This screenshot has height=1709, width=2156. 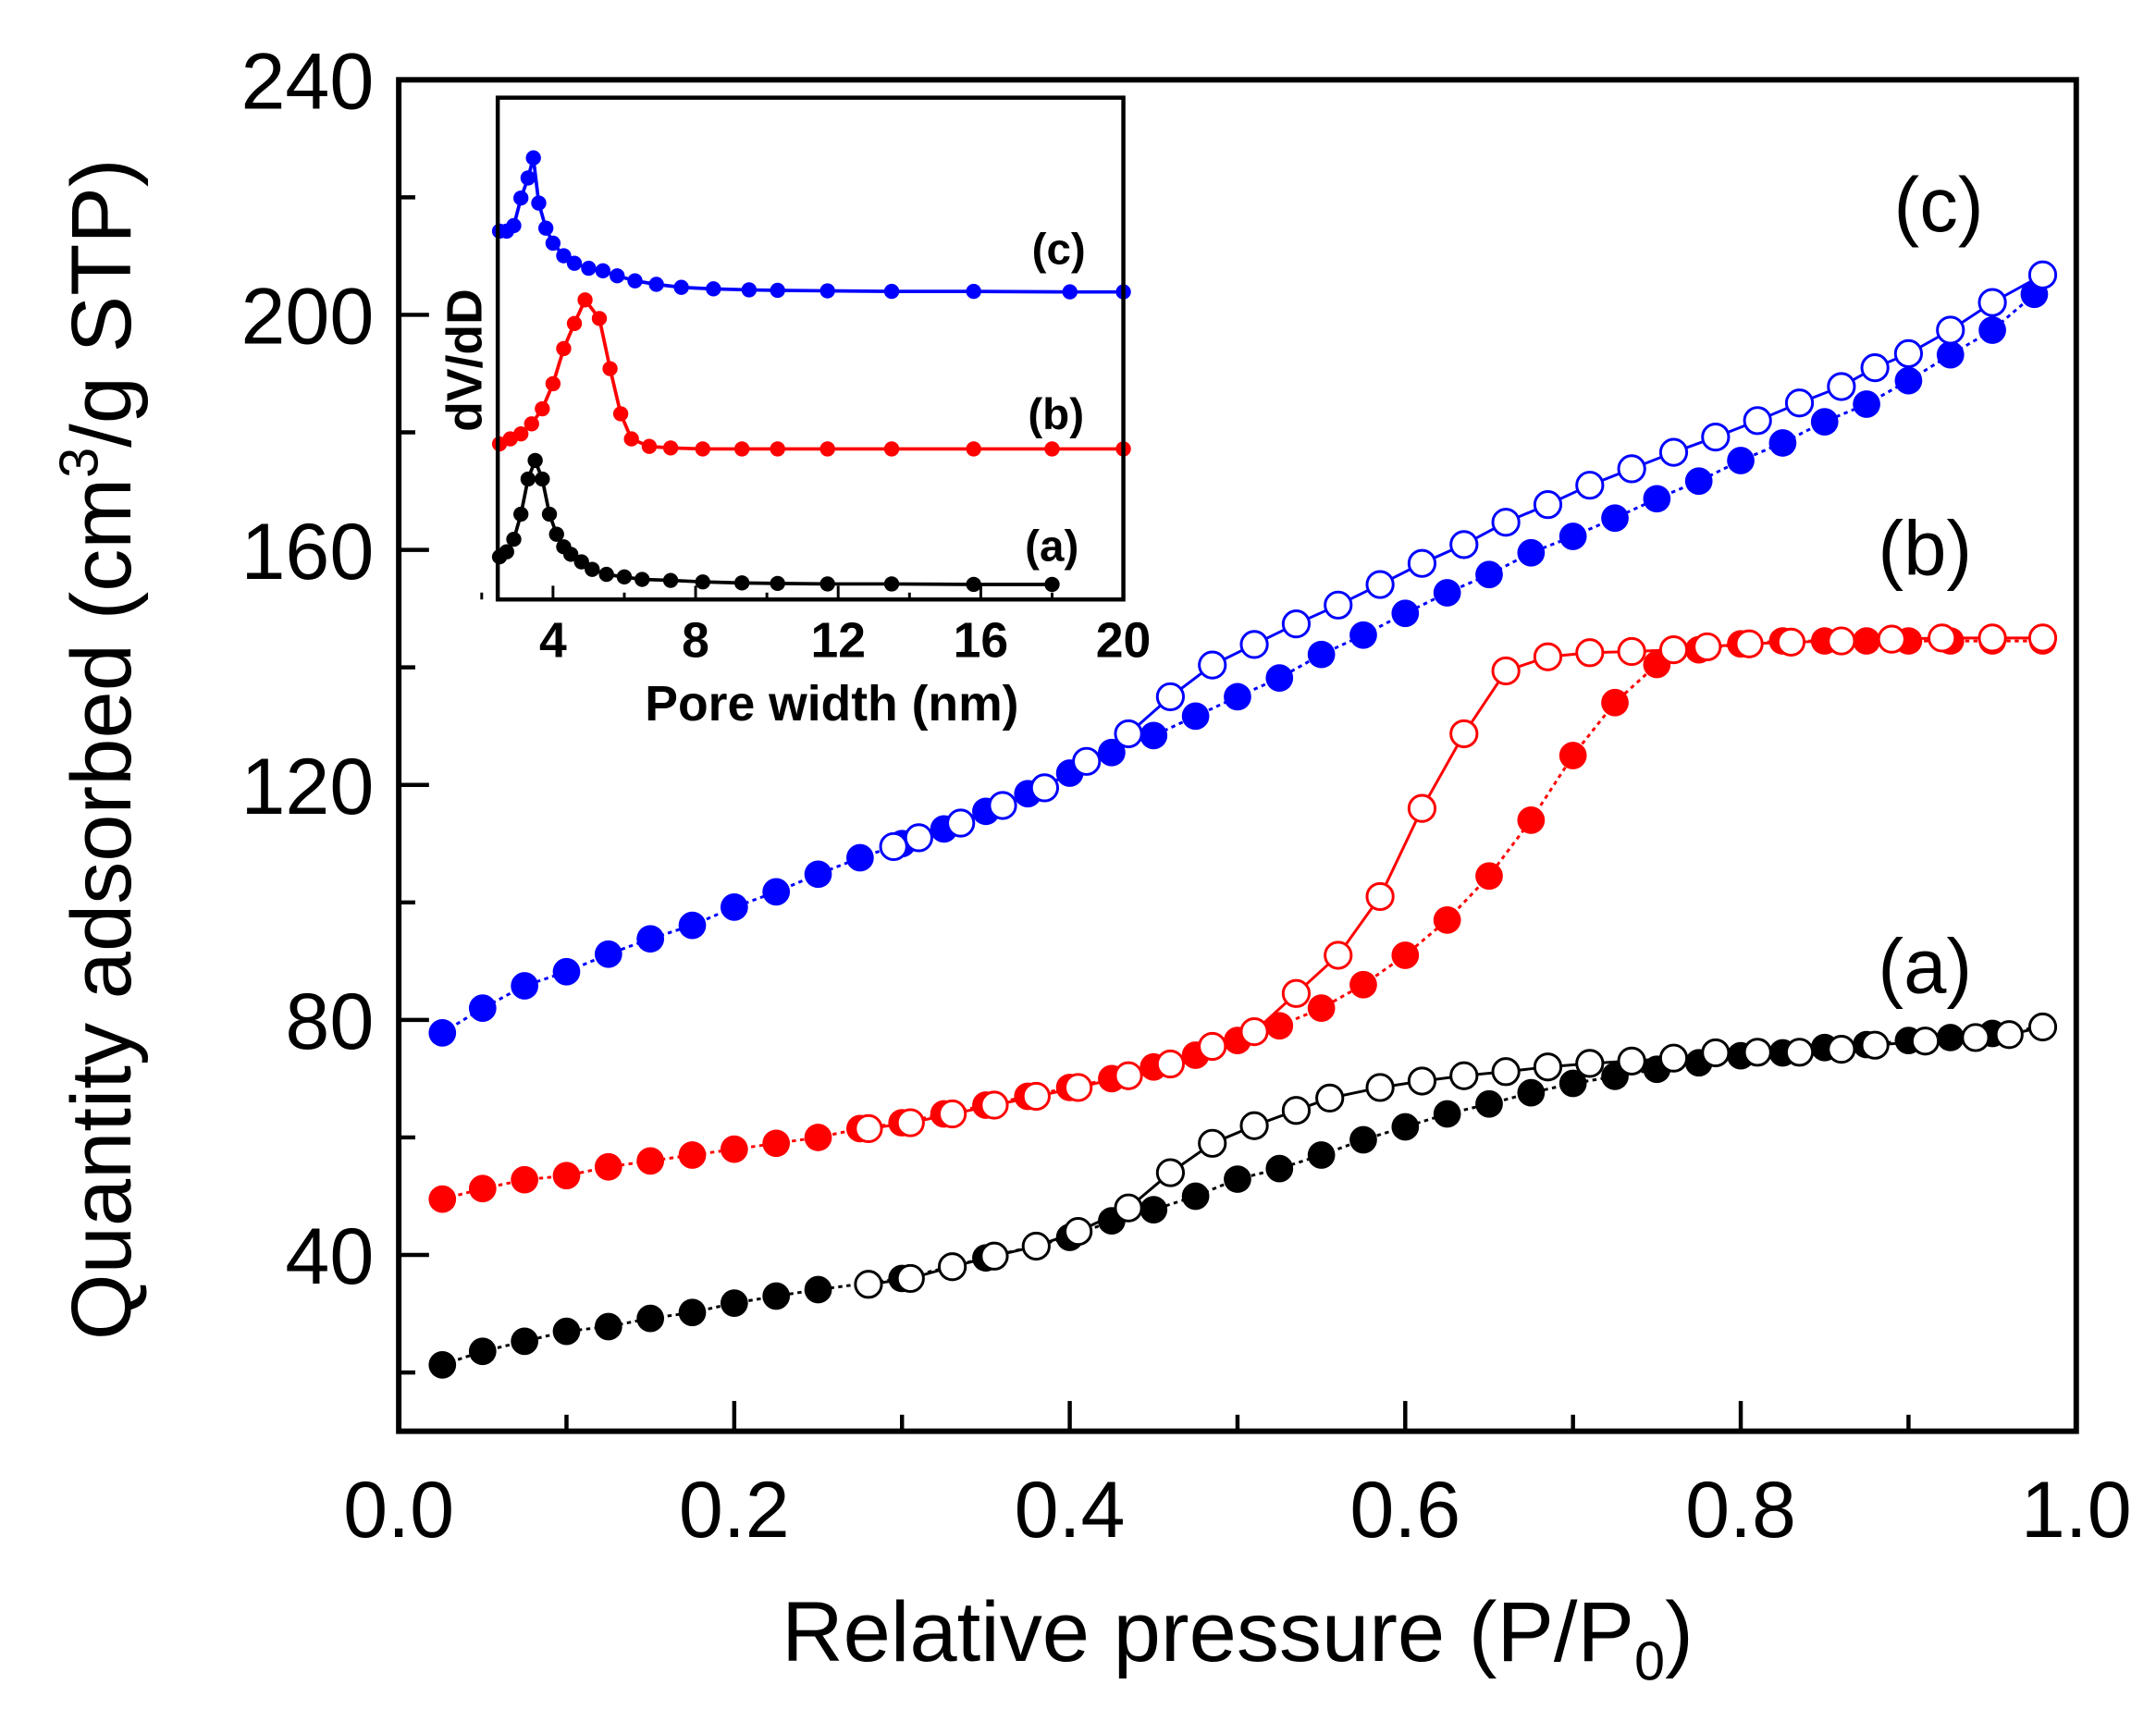 I want to click on x-axis-label: Relative pressure (P/P0), so click(x=1238, y=1638).